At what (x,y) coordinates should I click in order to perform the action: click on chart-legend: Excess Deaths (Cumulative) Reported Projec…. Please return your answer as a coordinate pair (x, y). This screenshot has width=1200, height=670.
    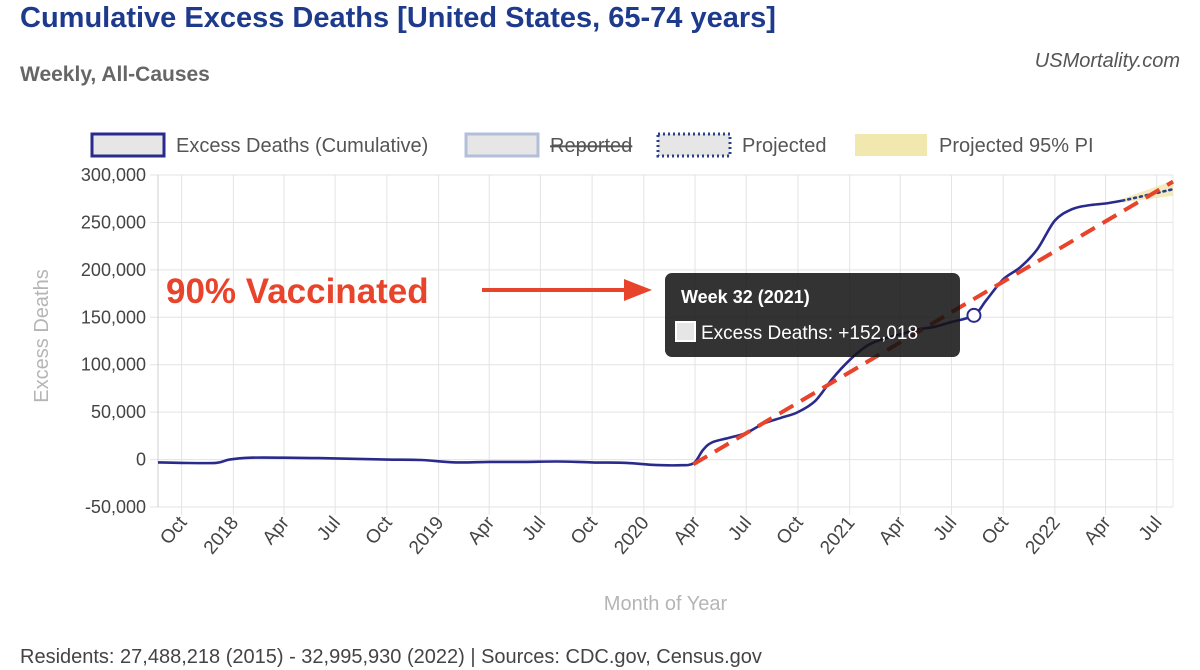
    Looking at the image, I should click on (592, 145).